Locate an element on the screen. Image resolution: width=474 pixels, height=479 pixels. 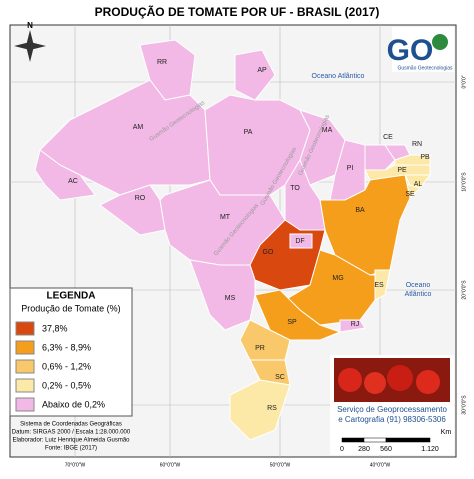
legend-label: 37,8% is located at coordinates (55, 328).